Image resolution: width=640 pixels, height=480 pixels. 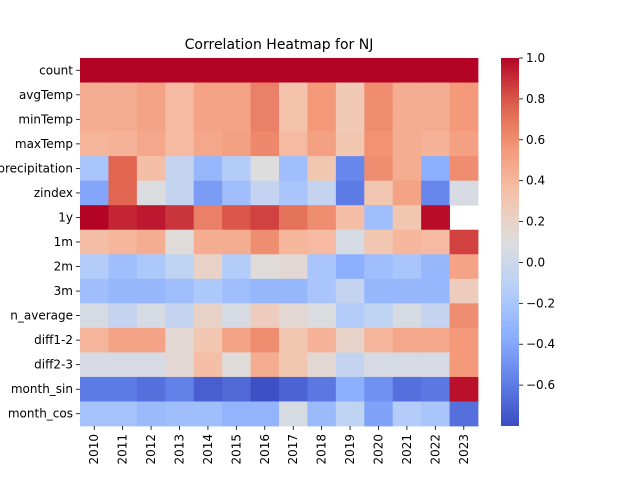 I want to click on colorbar-tick-label: −0.6, so click(x=540, y=385).